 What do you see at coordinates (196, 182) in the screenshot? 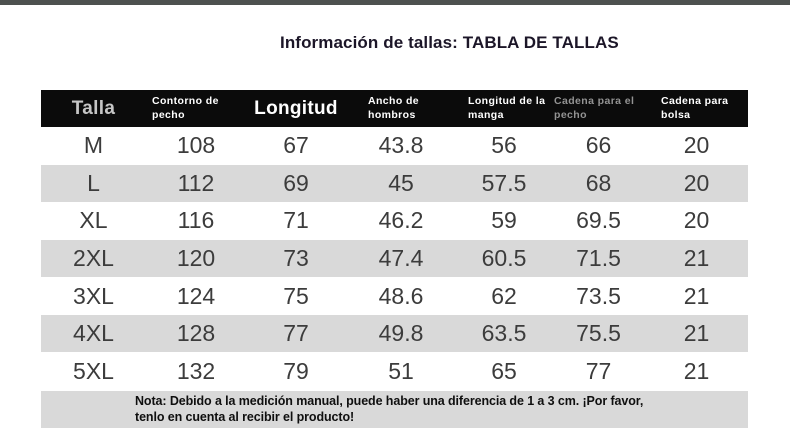
I see `measurement-cell: 112` at bounding box center [196, 182].